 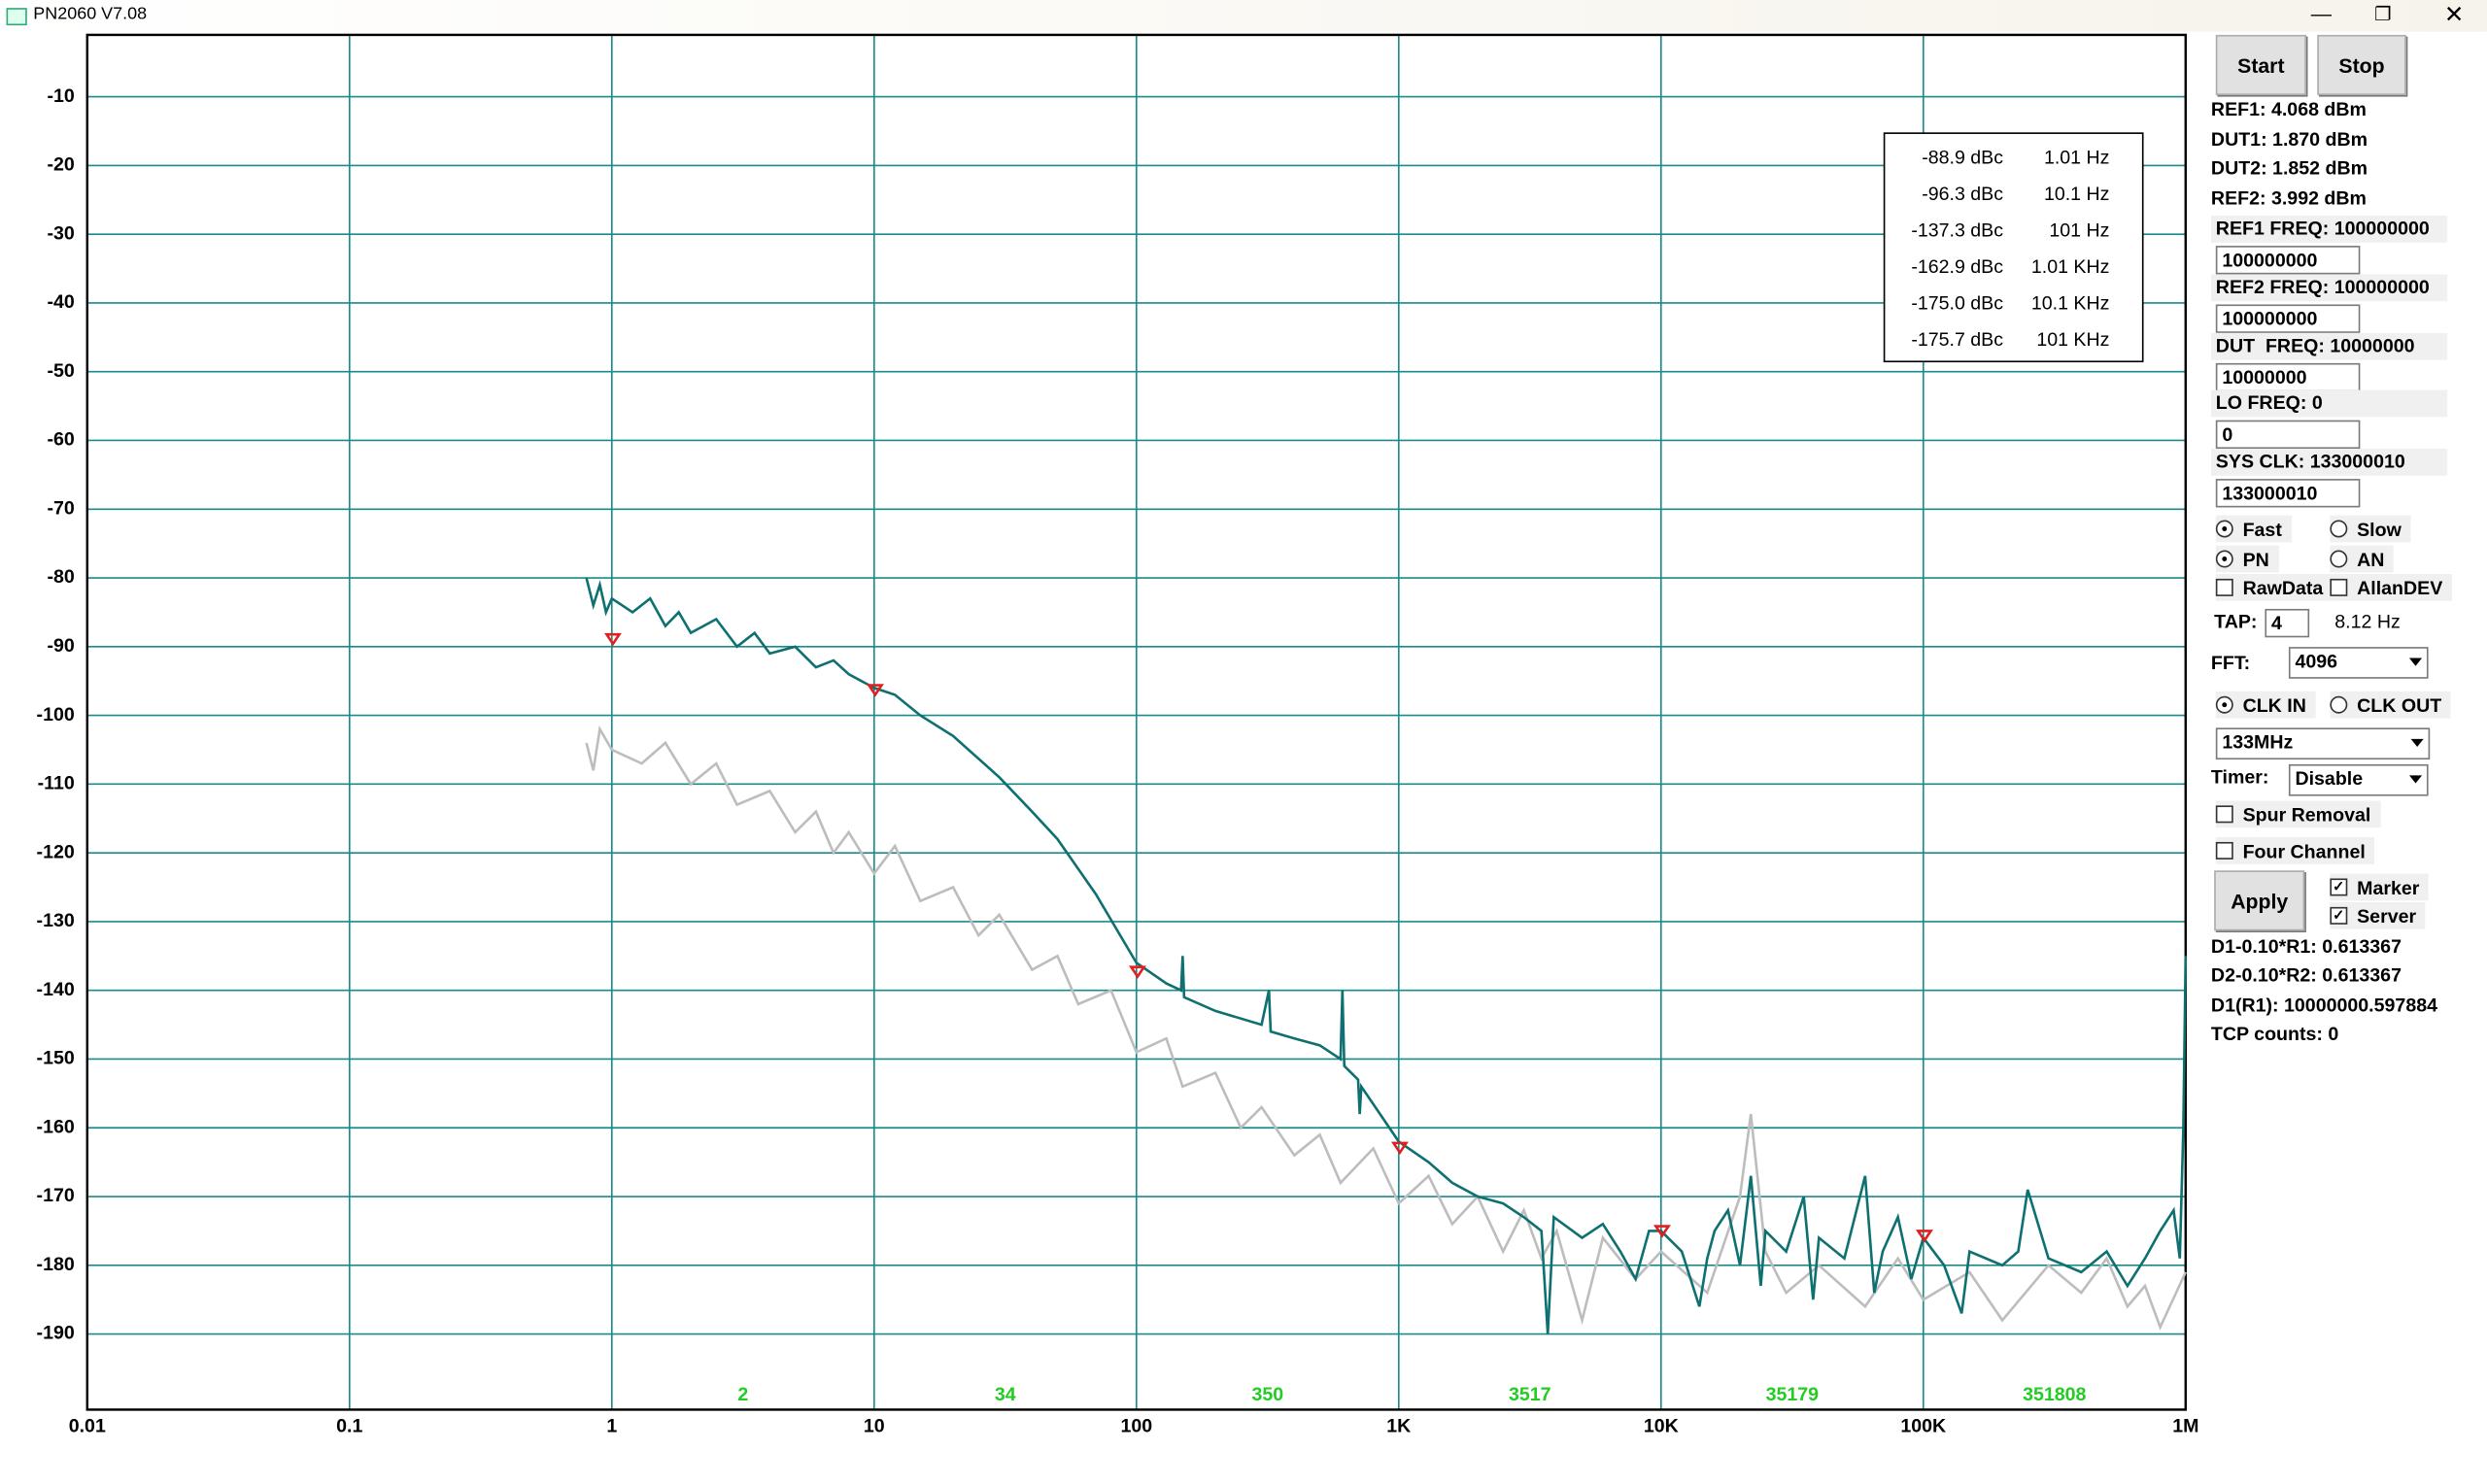 I want to click on option-checkbox: Spur Removal, so click(x=2298, y=814).